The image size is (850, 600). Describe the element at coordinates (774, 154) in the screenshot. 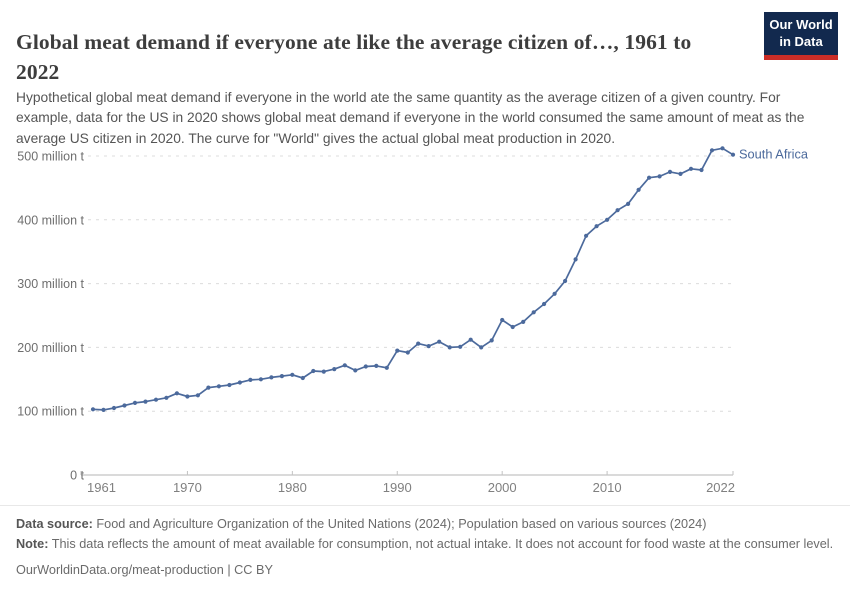

I see `entity-label: South Africa` at that location.